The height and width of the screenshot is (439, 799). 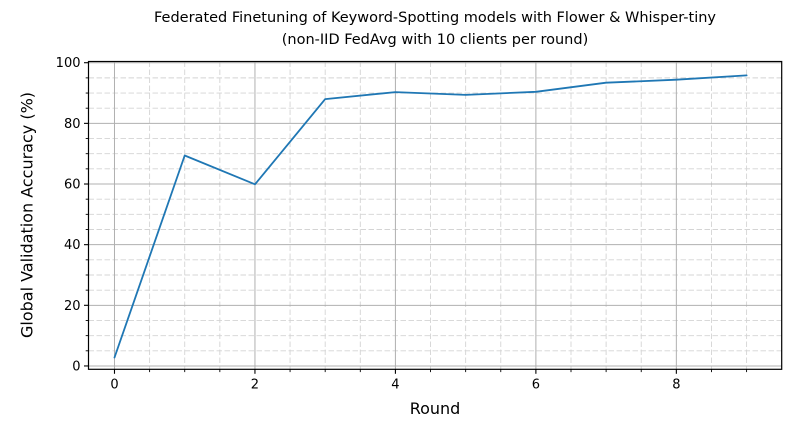 I want to click on x-axis-label: Round, so click(x=435, y=408).